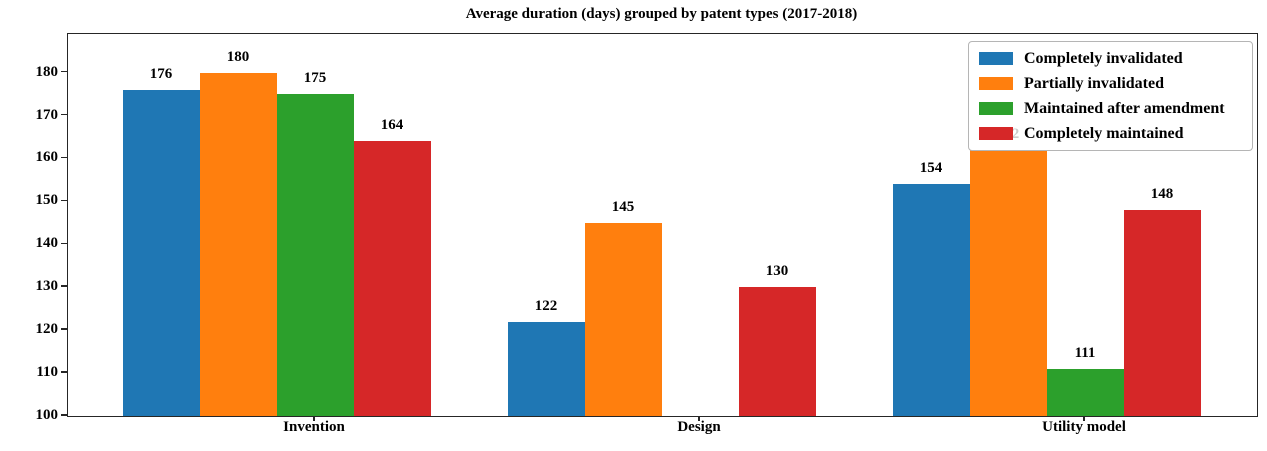  Describe the element at coordinates (777, 271) in the screenshot. I see `bar-value-label: 130` at that location.